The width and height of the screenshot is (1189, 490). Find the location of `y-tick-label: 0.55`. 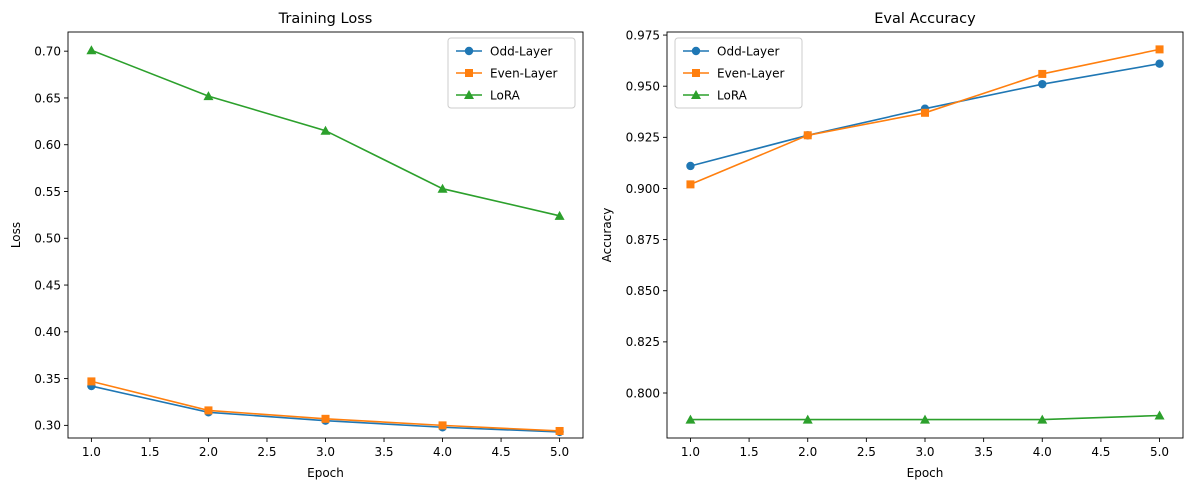

y-tick-label: 0.55 is located at coordinates (47, 192).